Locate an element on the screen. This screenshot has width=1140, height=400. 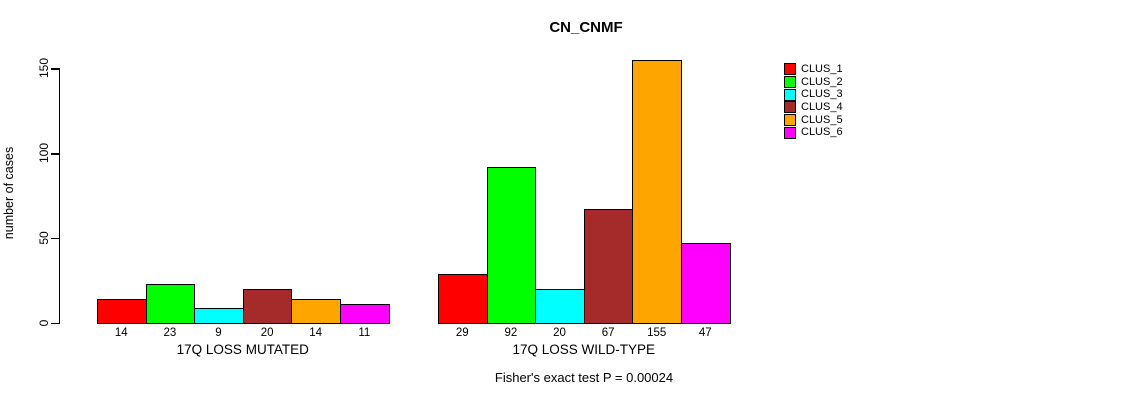
y-axis-tick-label: 50 is located at coordinates (44, 238).